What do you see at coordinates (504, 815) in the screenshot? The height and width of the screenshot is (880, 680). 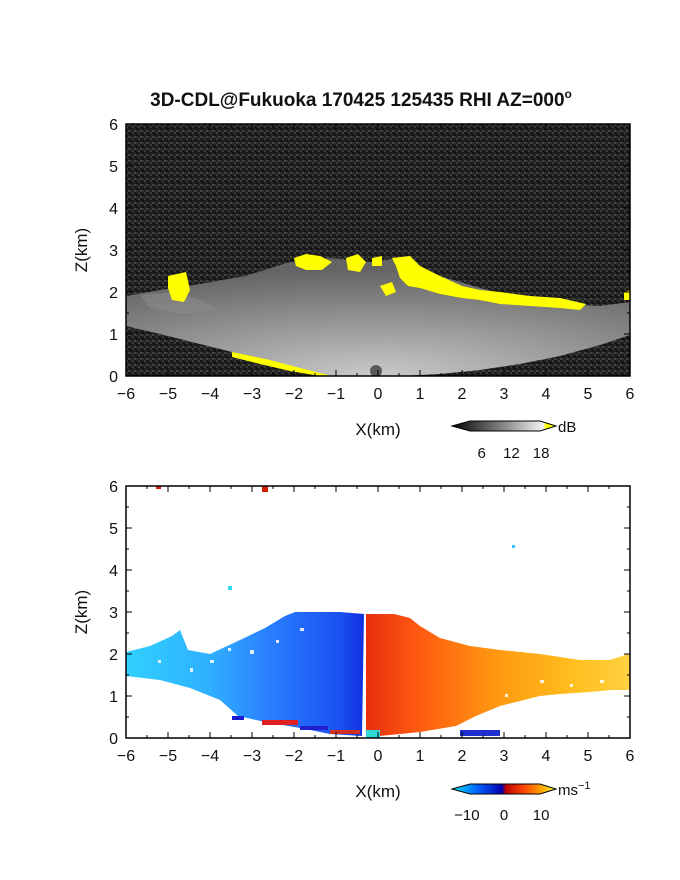 I see `colorbar-tick-label: 0` at bounding box center [504, 815].